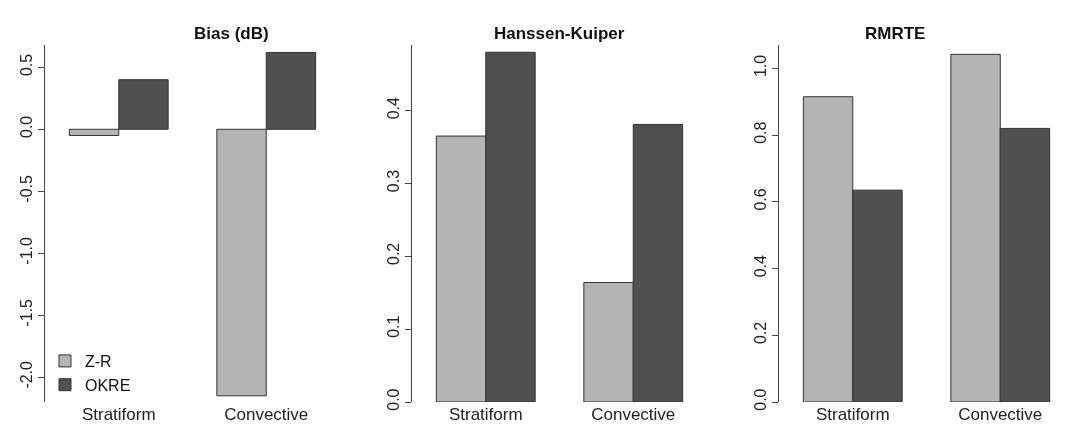 The width and height of the screenshot is (1084, 437). Describe the element at coordinates (26, 374) in the screenshot. I see `y-tick-label: -2.0` at that location.